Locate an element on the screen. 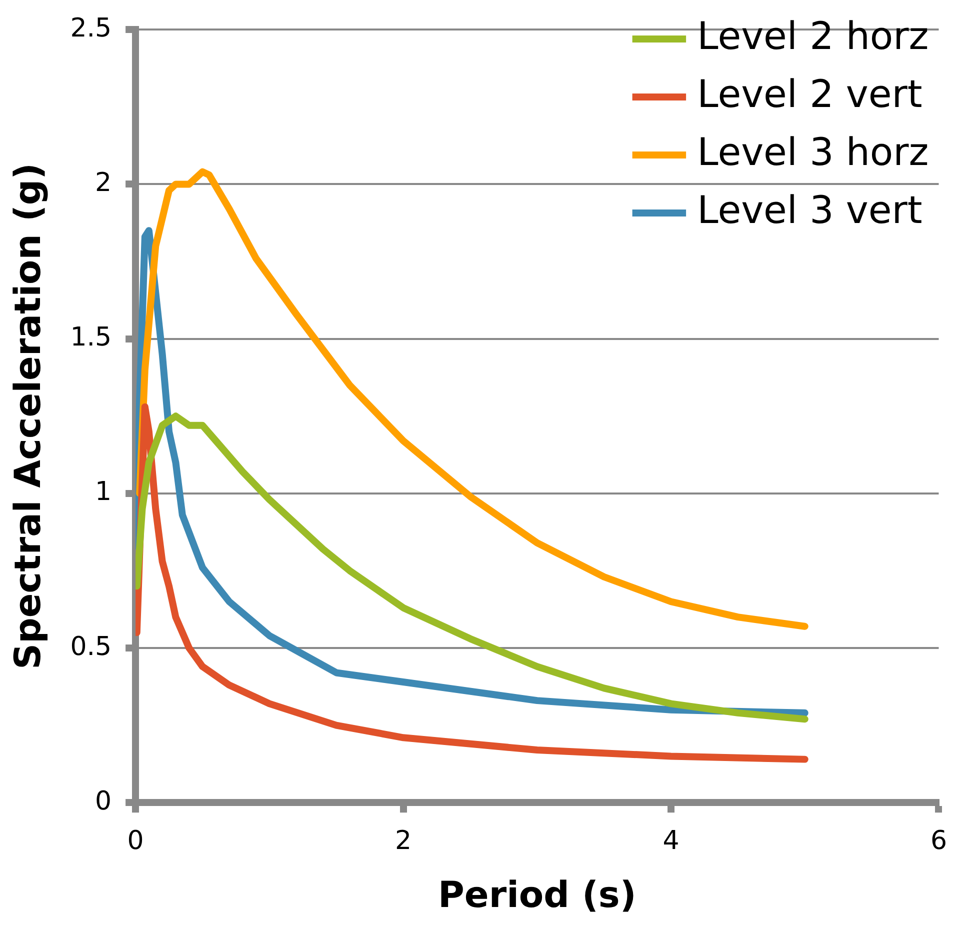 This screenshot has height=928, width=961. x-axis-title: Period (s) is located at coordinates (537, 895).